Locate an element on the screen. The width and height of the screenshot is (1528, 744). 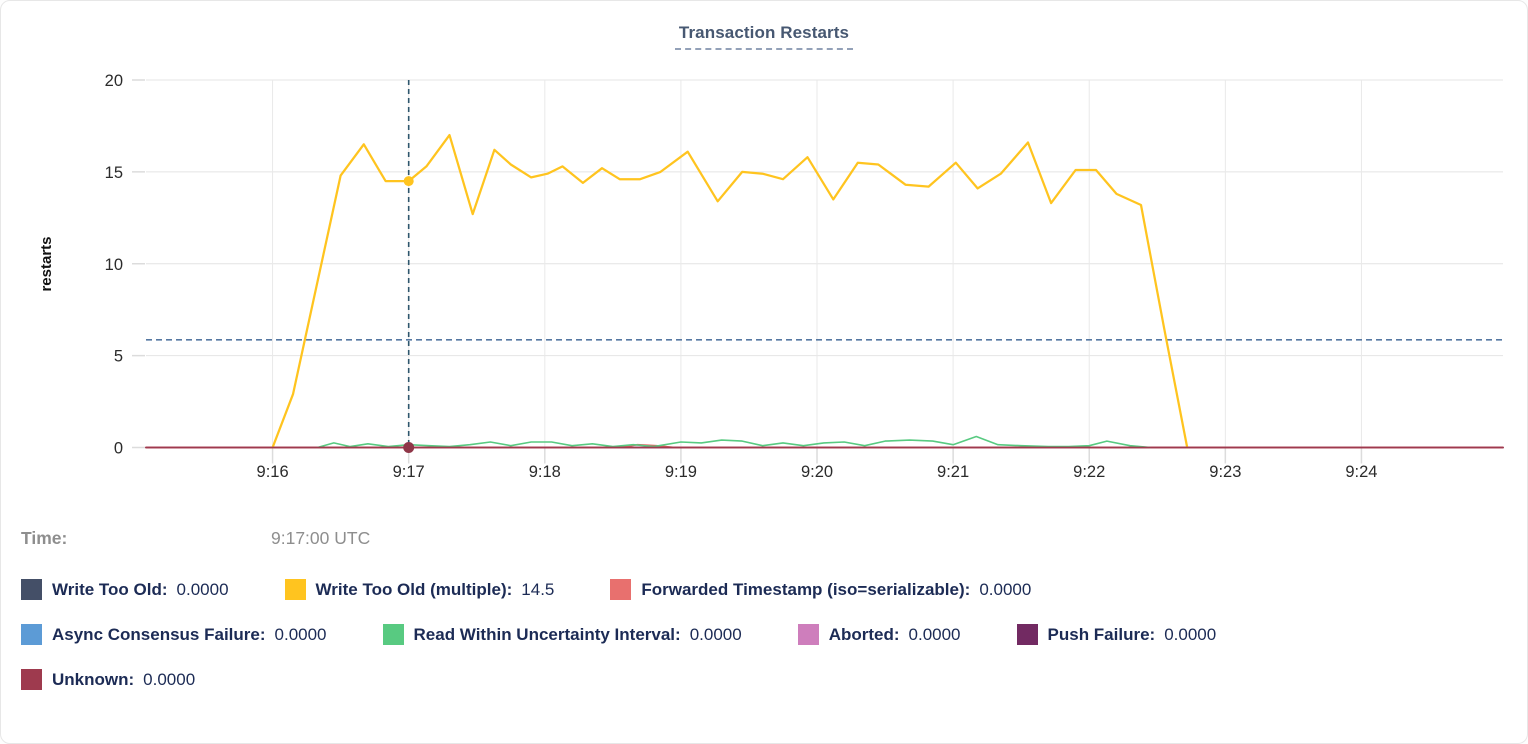
legend-item: Push Failure: 0.0000 is located at coordinates (1116, 634).